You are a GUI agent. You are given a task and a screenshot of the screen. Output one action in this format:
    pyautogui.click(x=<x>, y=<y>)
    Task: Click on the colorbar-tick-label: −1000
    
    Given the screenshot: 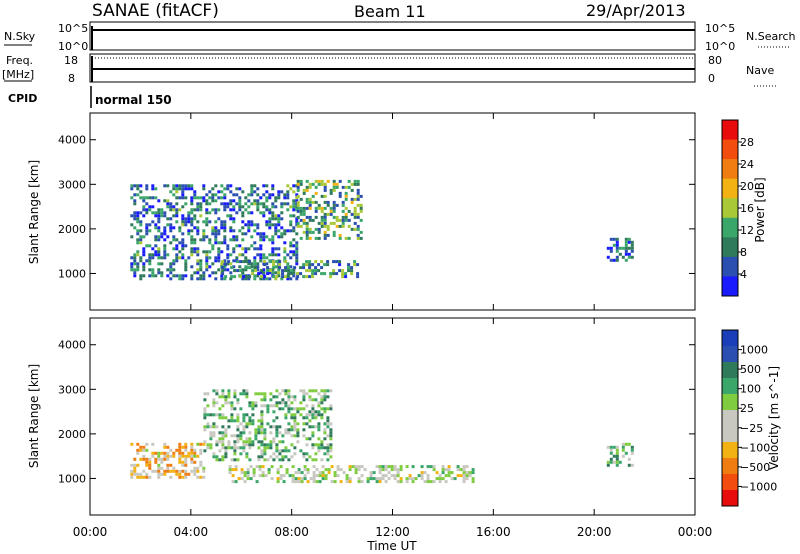 What is the action you would take?
    pyautogui.click(x=758, y=486)
    